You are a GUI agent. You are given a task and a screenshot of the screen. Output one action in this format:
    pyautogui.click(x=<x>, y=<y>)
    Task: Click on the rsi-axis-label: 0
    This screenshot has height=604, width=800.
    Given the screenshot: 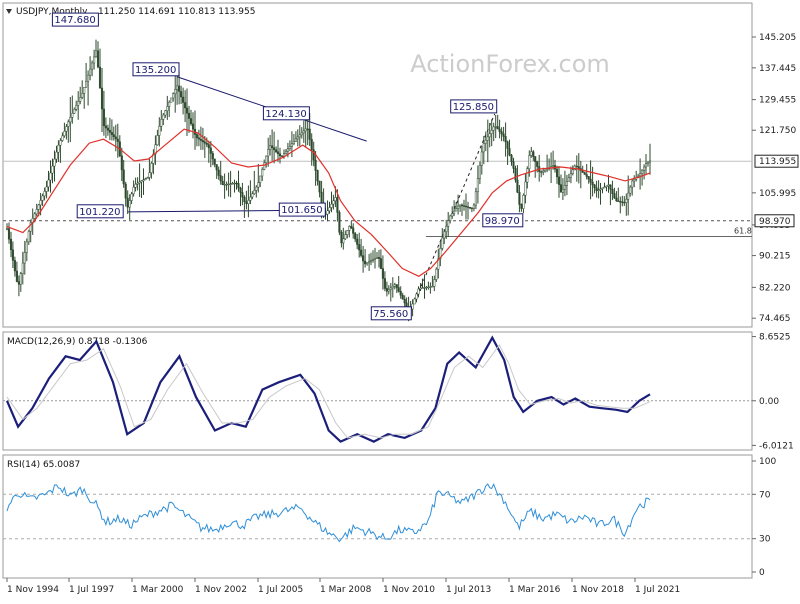 What is the action you would take?
    pyautogui.click(x=762, y=573)
    